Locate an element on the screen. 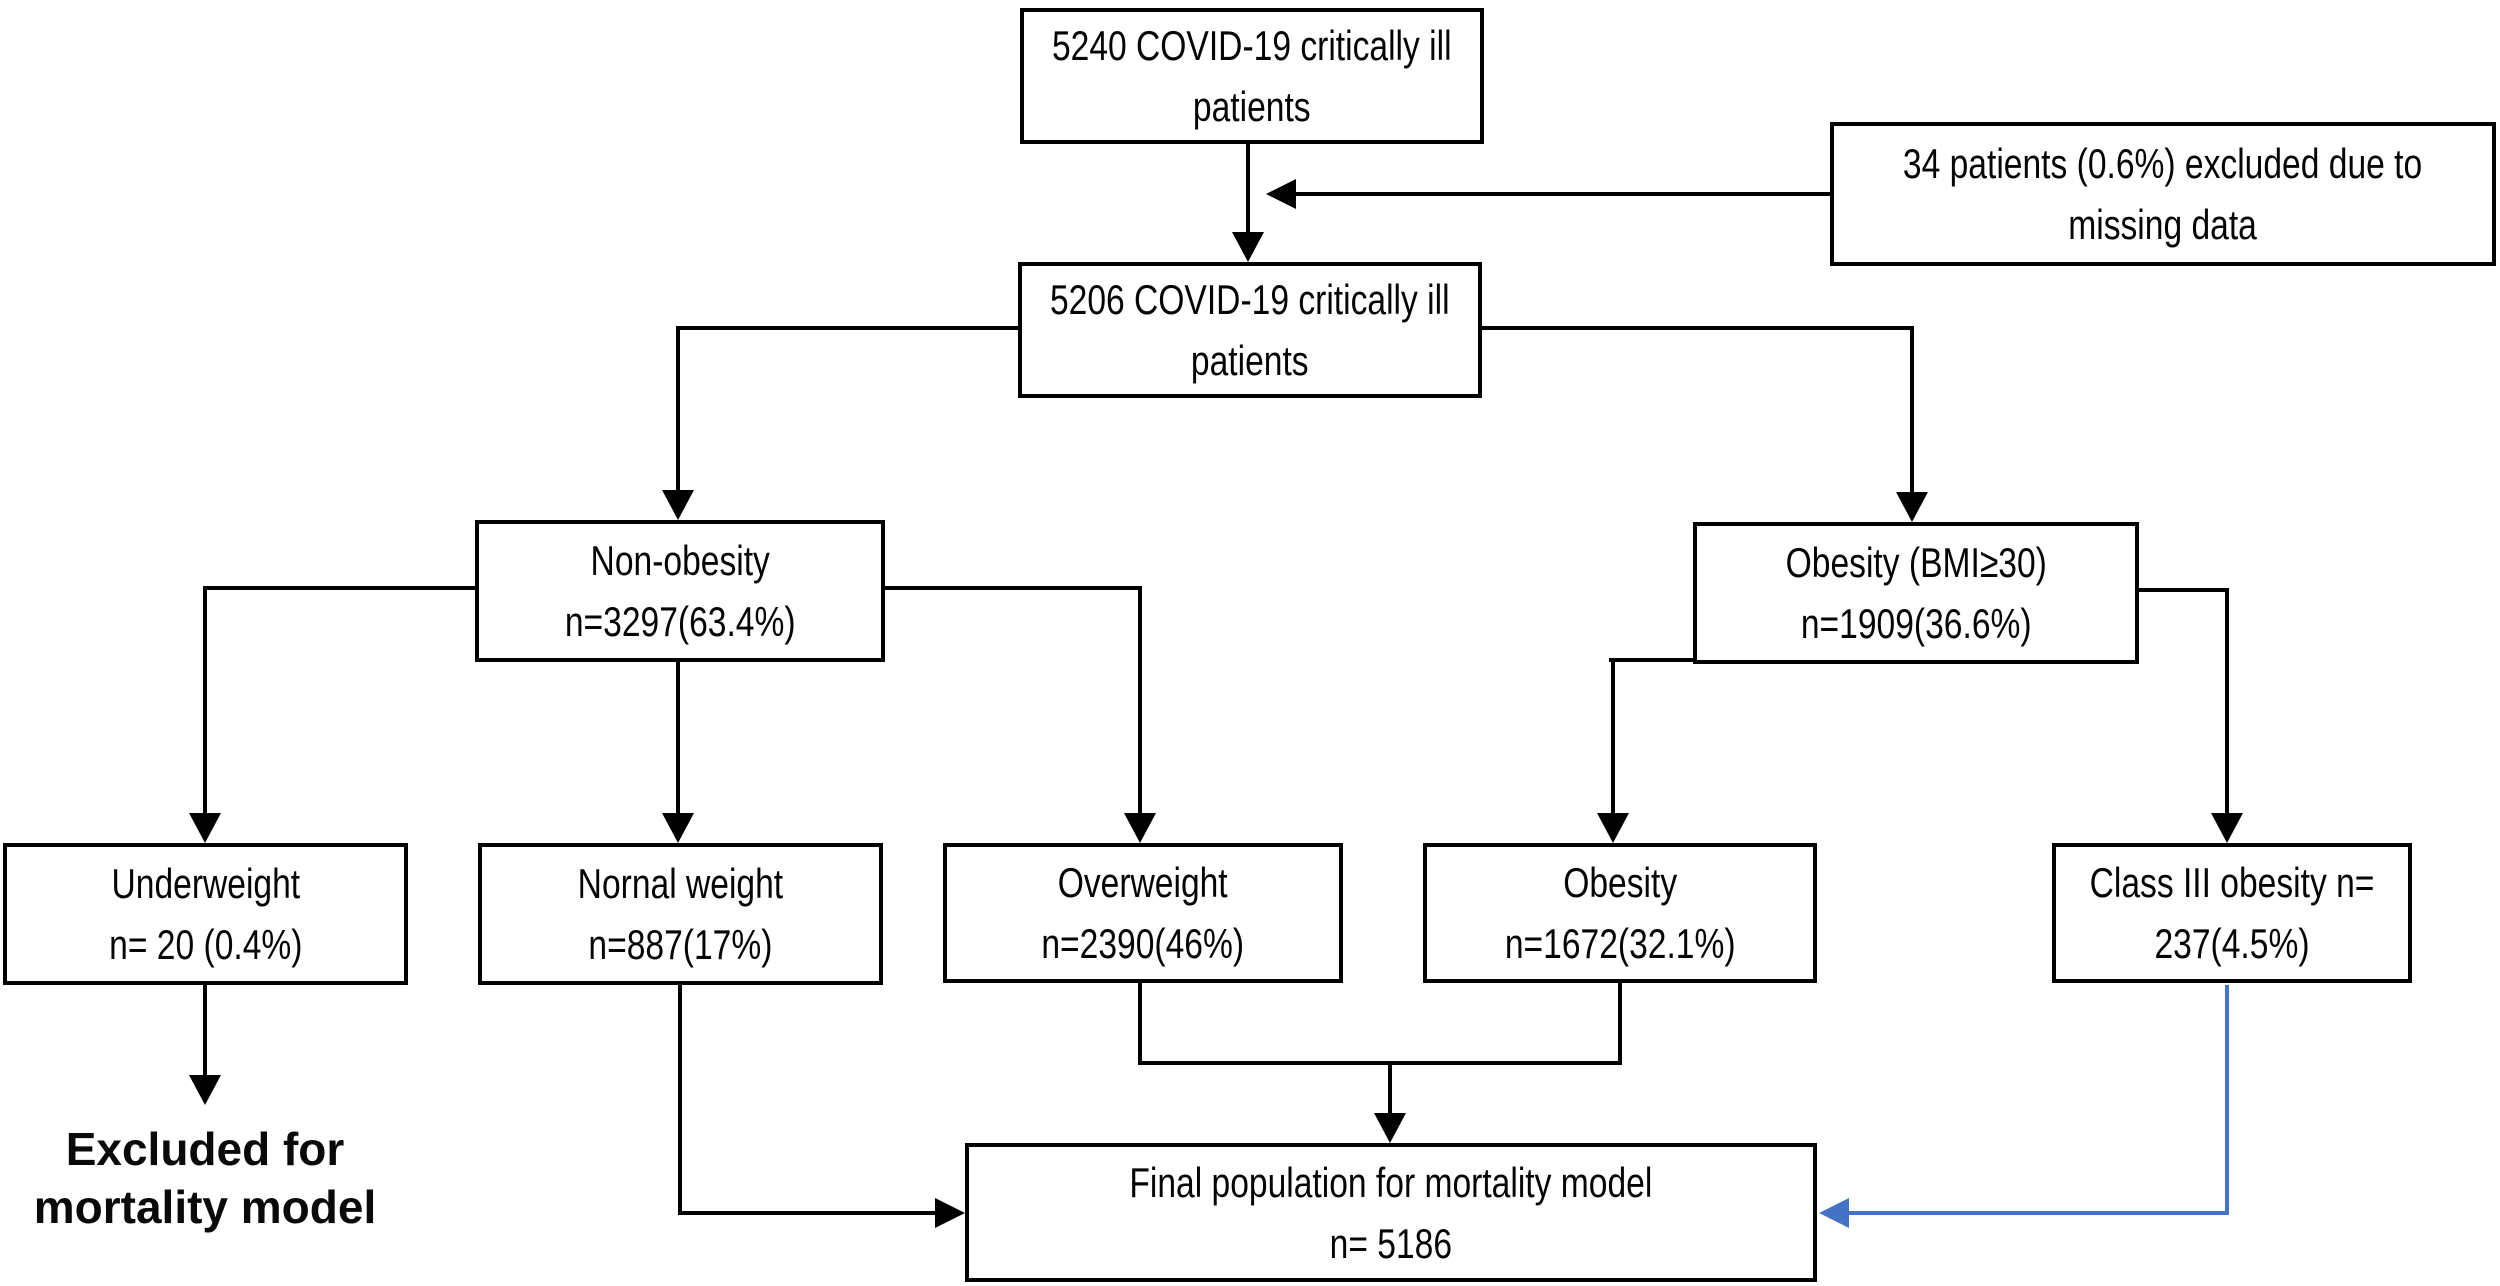 This screenshot has height=1286, width=2500. connector-nonobesity-to-underweight-v is located at coordinates (205, 701).